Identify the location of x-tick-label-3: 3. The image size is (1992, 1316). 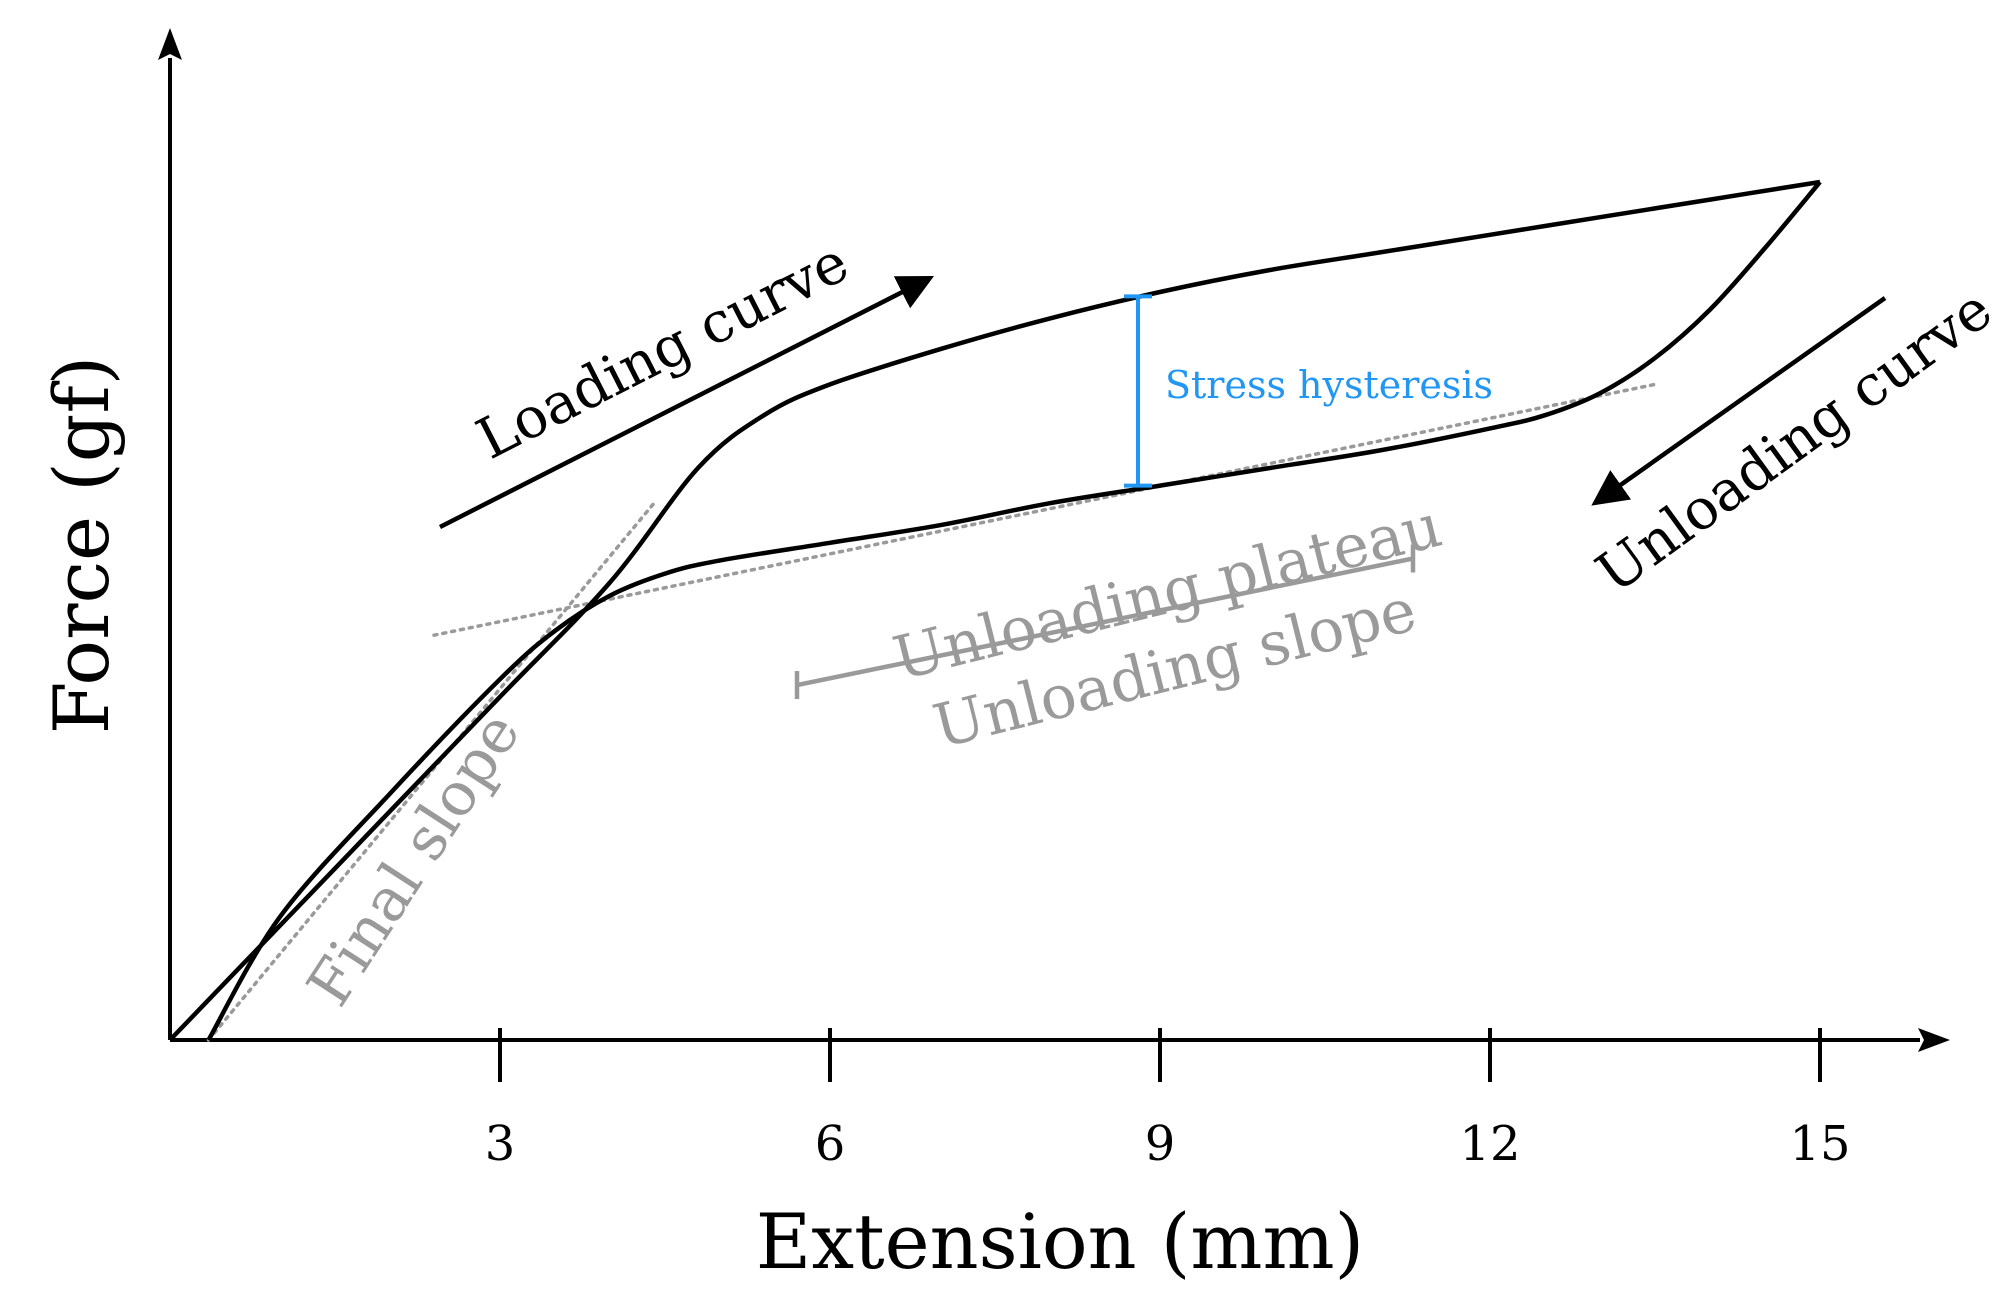
(500, 1144).